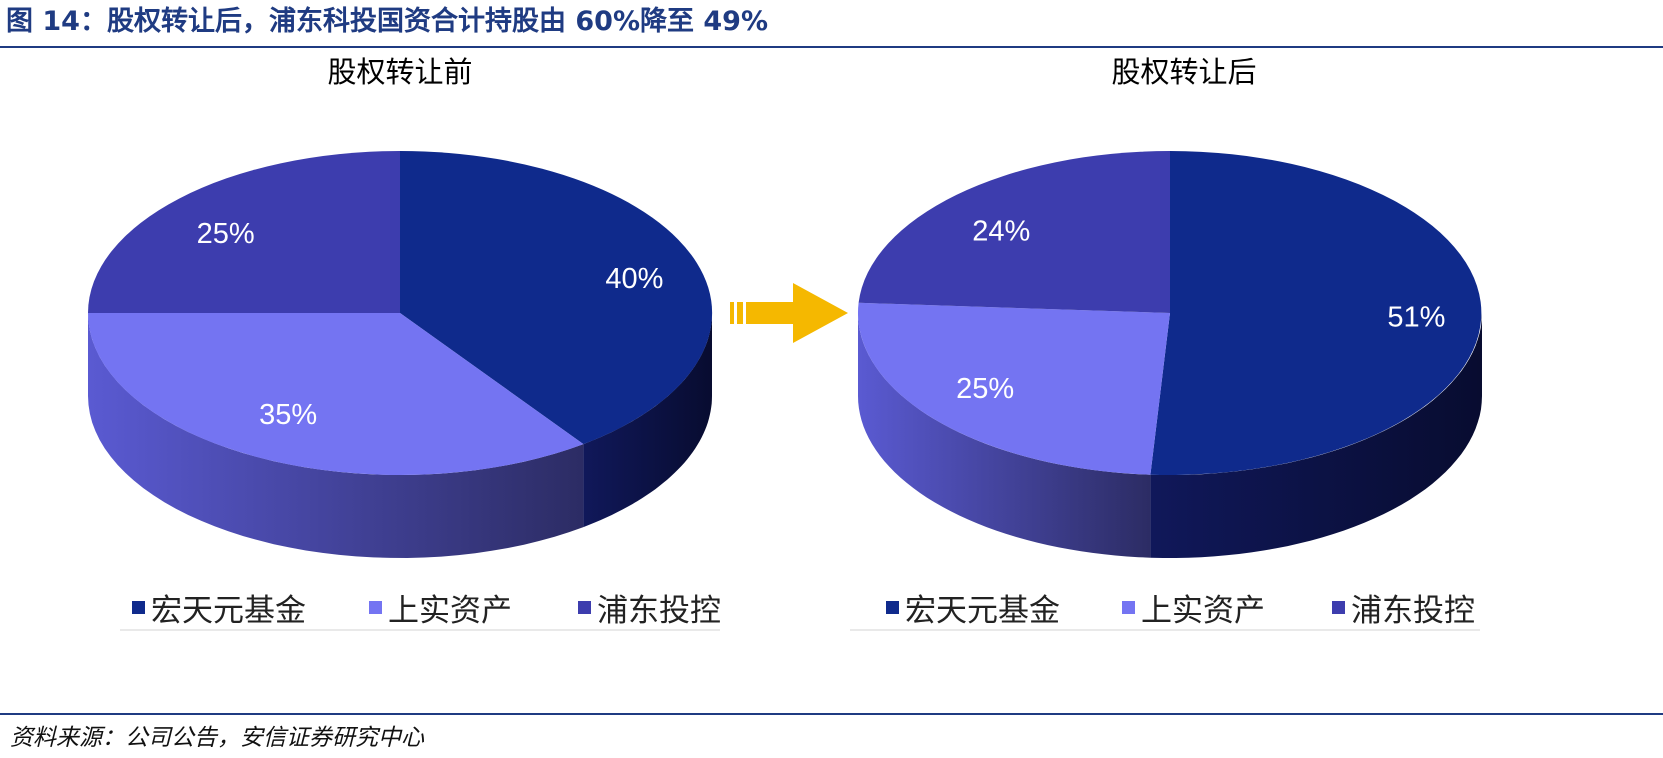 This screenshot has height=758, width=1663. What do you see at coordinates (400, 72) in the screenshot?
I see `pie-title-before: 股权转让前` at bounding box center [400, 72].